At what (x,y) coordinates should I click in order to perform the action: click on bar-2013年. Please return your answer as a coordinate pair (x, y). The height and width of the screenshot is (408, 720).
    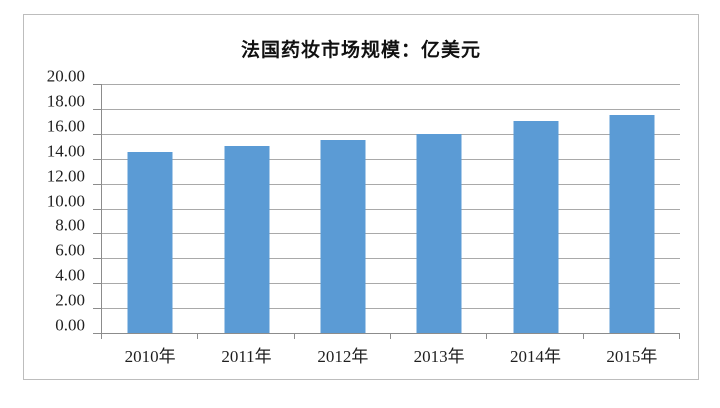
    Looking at the image, I should click on (439, 233).